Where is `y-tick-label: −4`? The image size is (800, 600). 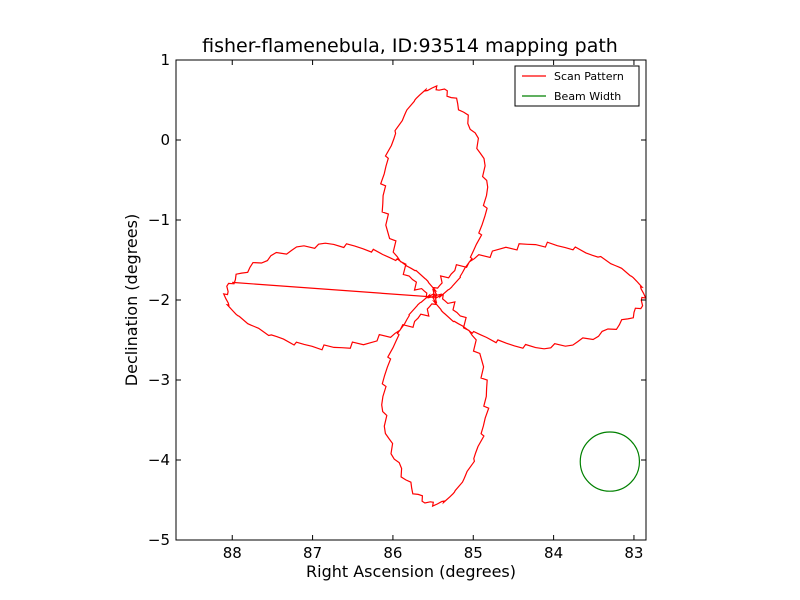
y-tick-label: −4 is located at coordinates (159, 460).